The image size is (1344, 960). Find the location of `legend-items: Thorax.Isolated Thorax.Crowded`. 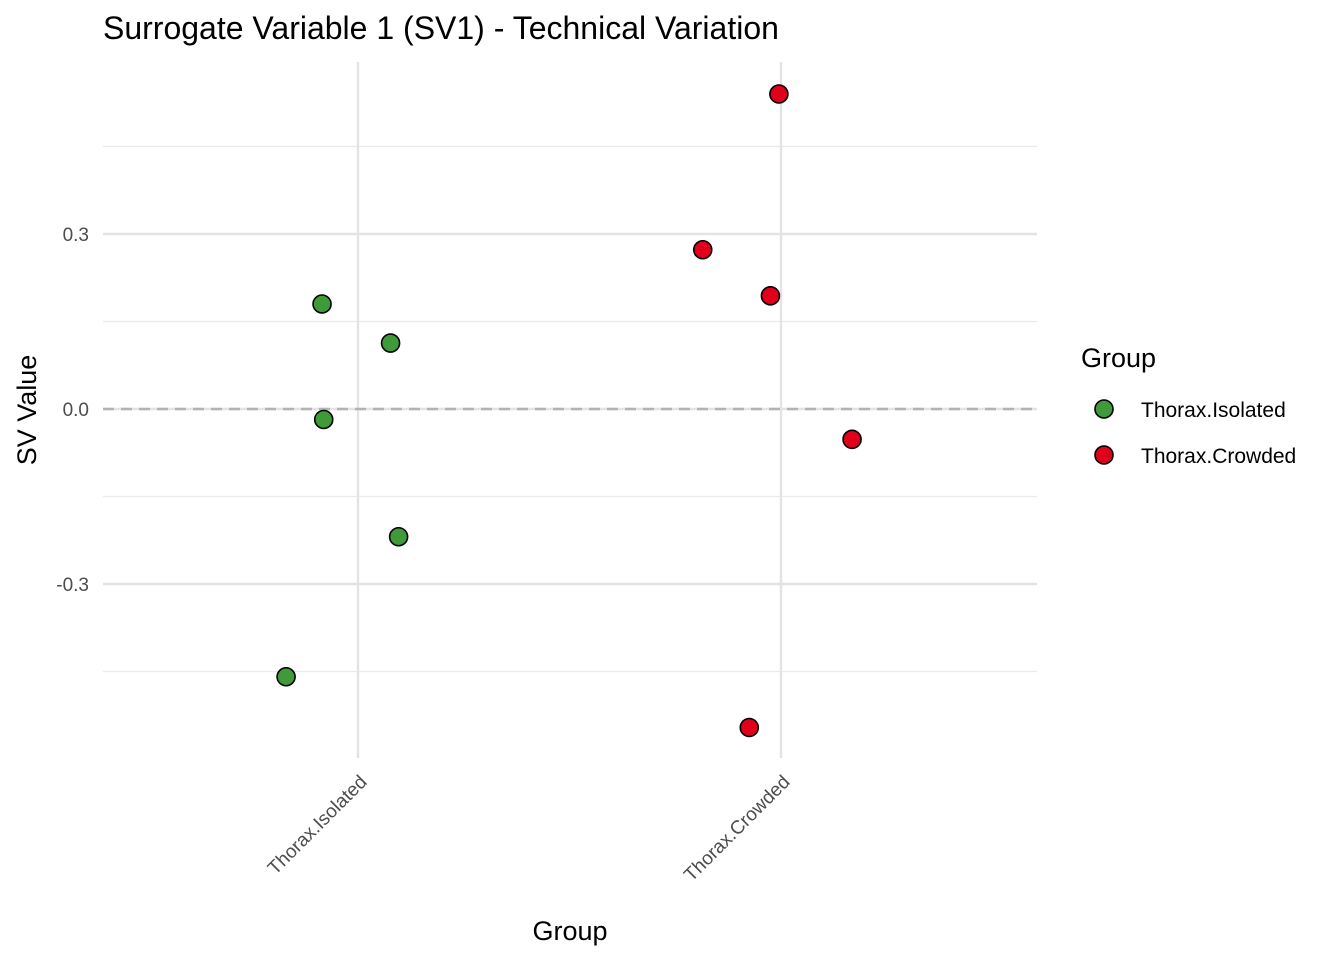

legend-items: Thorax.Isolated Thorax.Crowded is located at coordinates (1195, 433).